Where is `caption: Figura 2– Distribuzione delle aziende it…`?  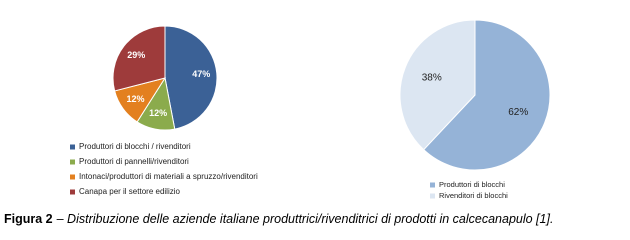 caption: Figura 2– Distribuzione delle aziende it… is located at coordinates (278, 219).